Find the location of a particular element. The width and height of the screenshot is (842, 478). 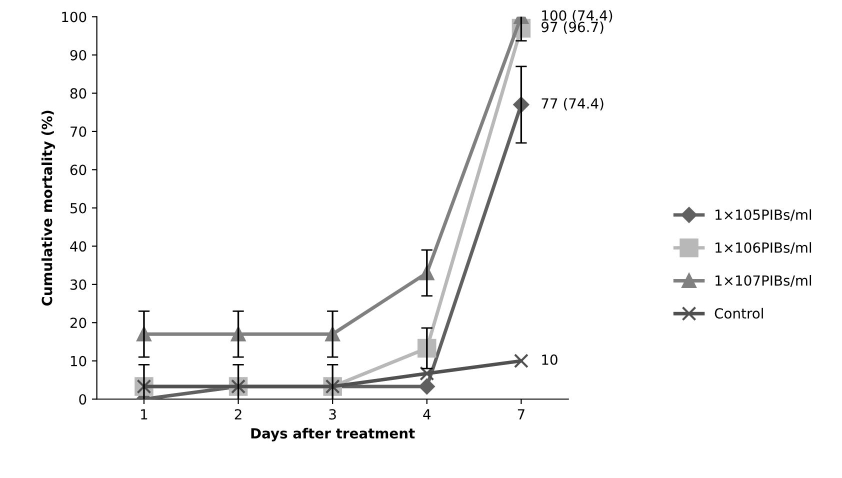

y-axis-title: Cumulative mortality (%) is located at coordinates (48, 208).